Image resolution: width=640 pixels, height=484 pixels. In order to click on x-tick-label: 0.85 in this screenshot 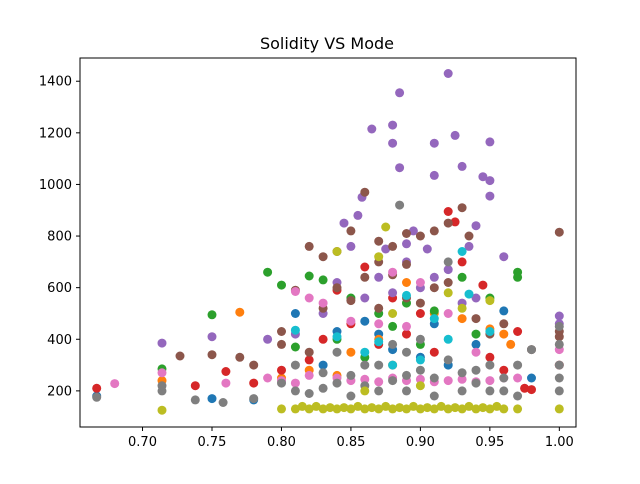, I will do `click(350, 442)`.